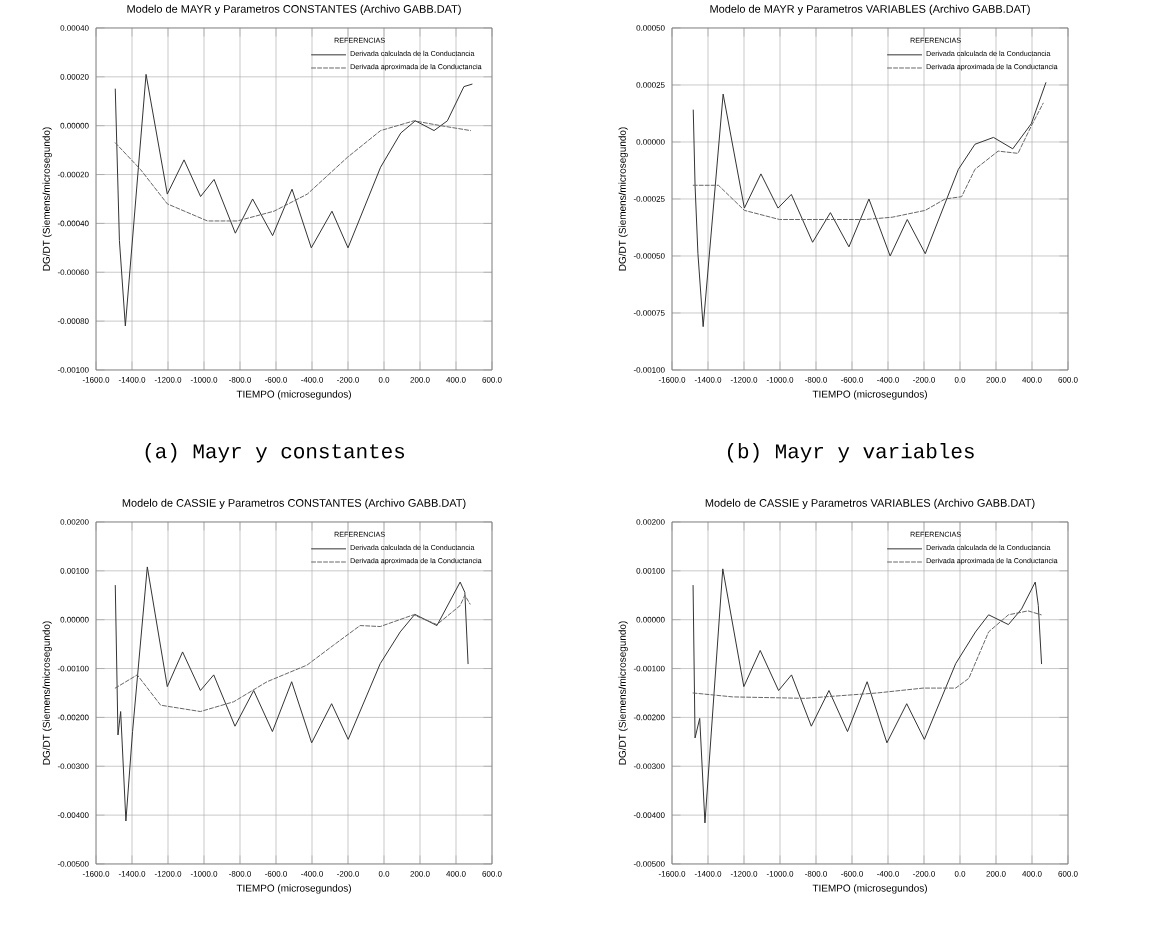 The image size is (1154, 928). Describe the element at coordinates (850, 453) in the screenshot. I see `text: (b) Mayr y variables` at that location.